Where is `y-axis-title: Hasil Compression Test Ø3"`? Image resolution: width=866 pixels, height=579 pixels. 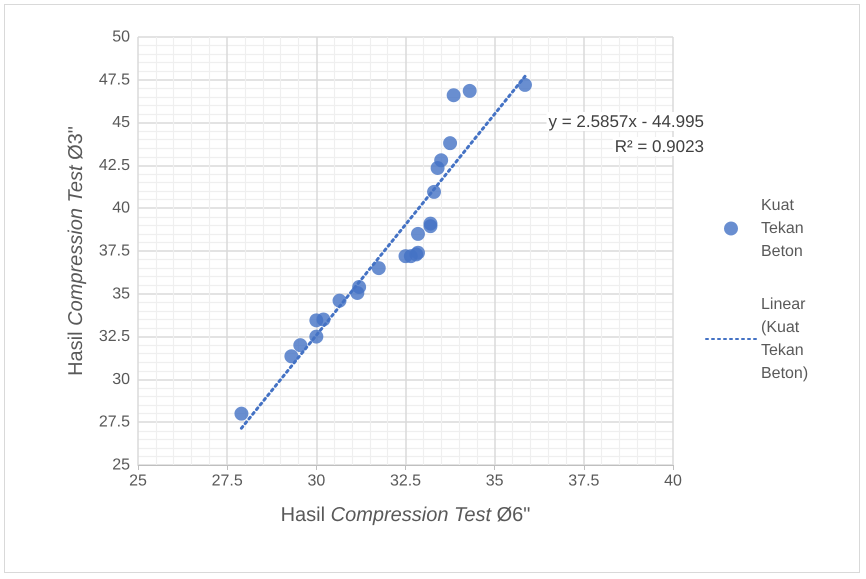 y-axis-title: Hasil Compression Test Ø3" is located at coordinates (76, 251).